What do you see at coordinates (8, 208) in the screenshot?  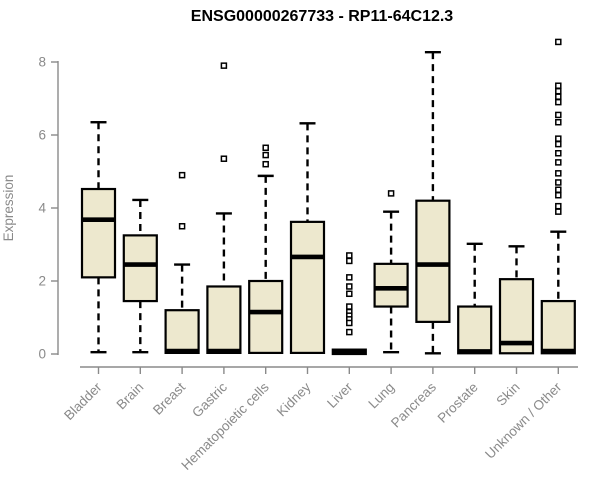 I see `y-axis-label: Expression` at bounding box center [8, 208].